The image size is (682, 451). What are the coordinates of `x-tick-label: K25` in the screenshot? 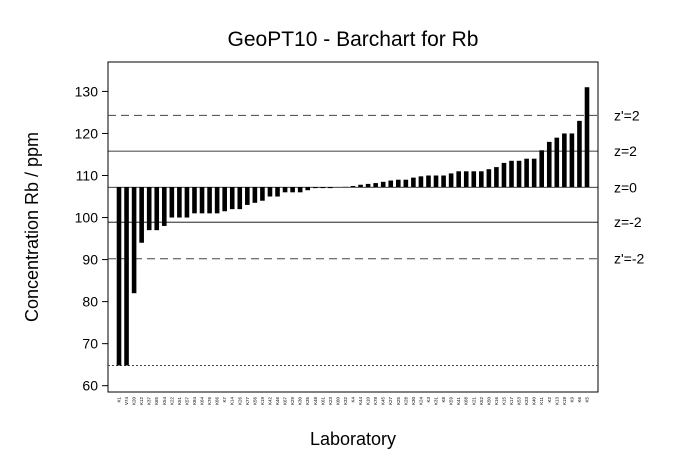 It's located at (398, 401).